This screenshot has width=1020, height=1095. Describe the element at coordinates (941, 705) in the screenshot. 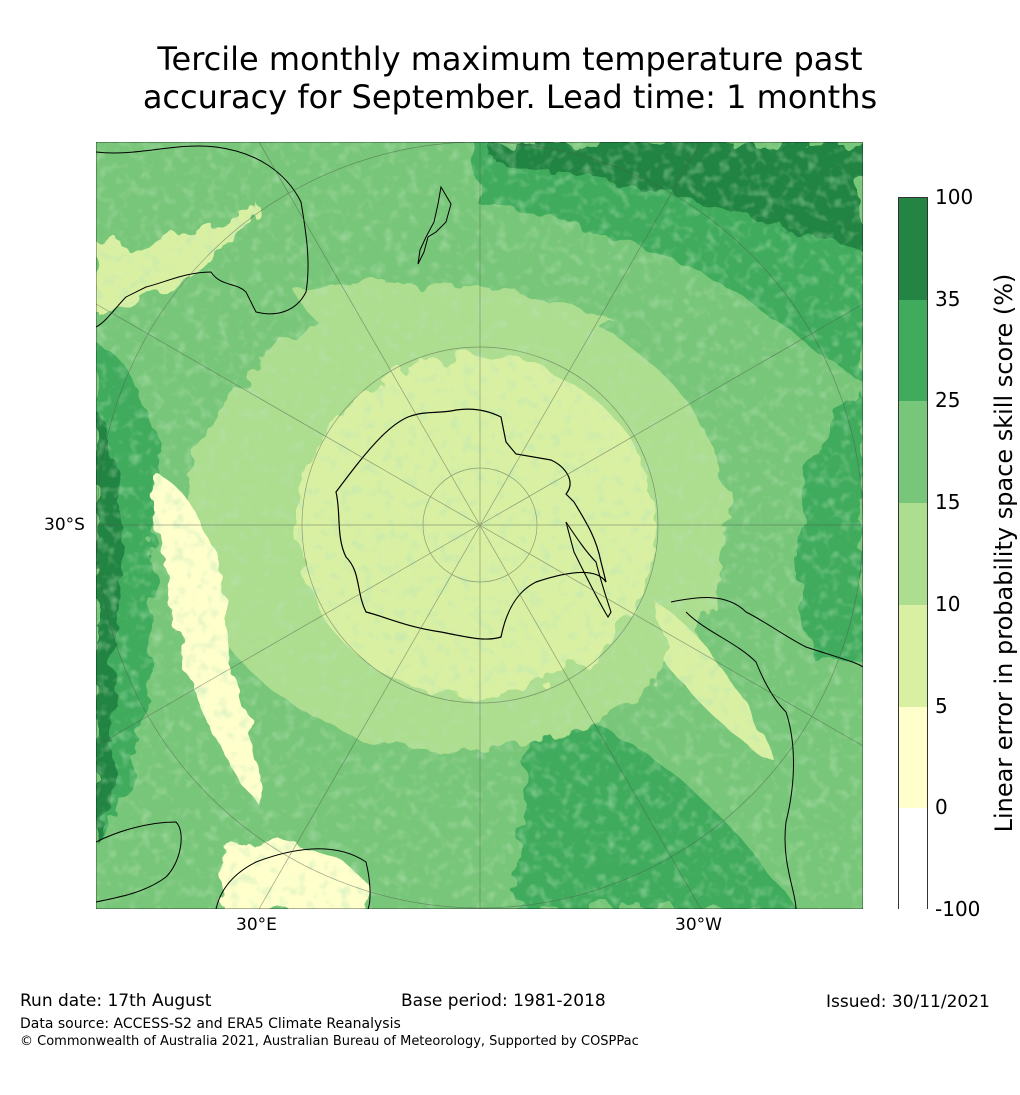

I see `colorbar-tick-label: 5` at that location.